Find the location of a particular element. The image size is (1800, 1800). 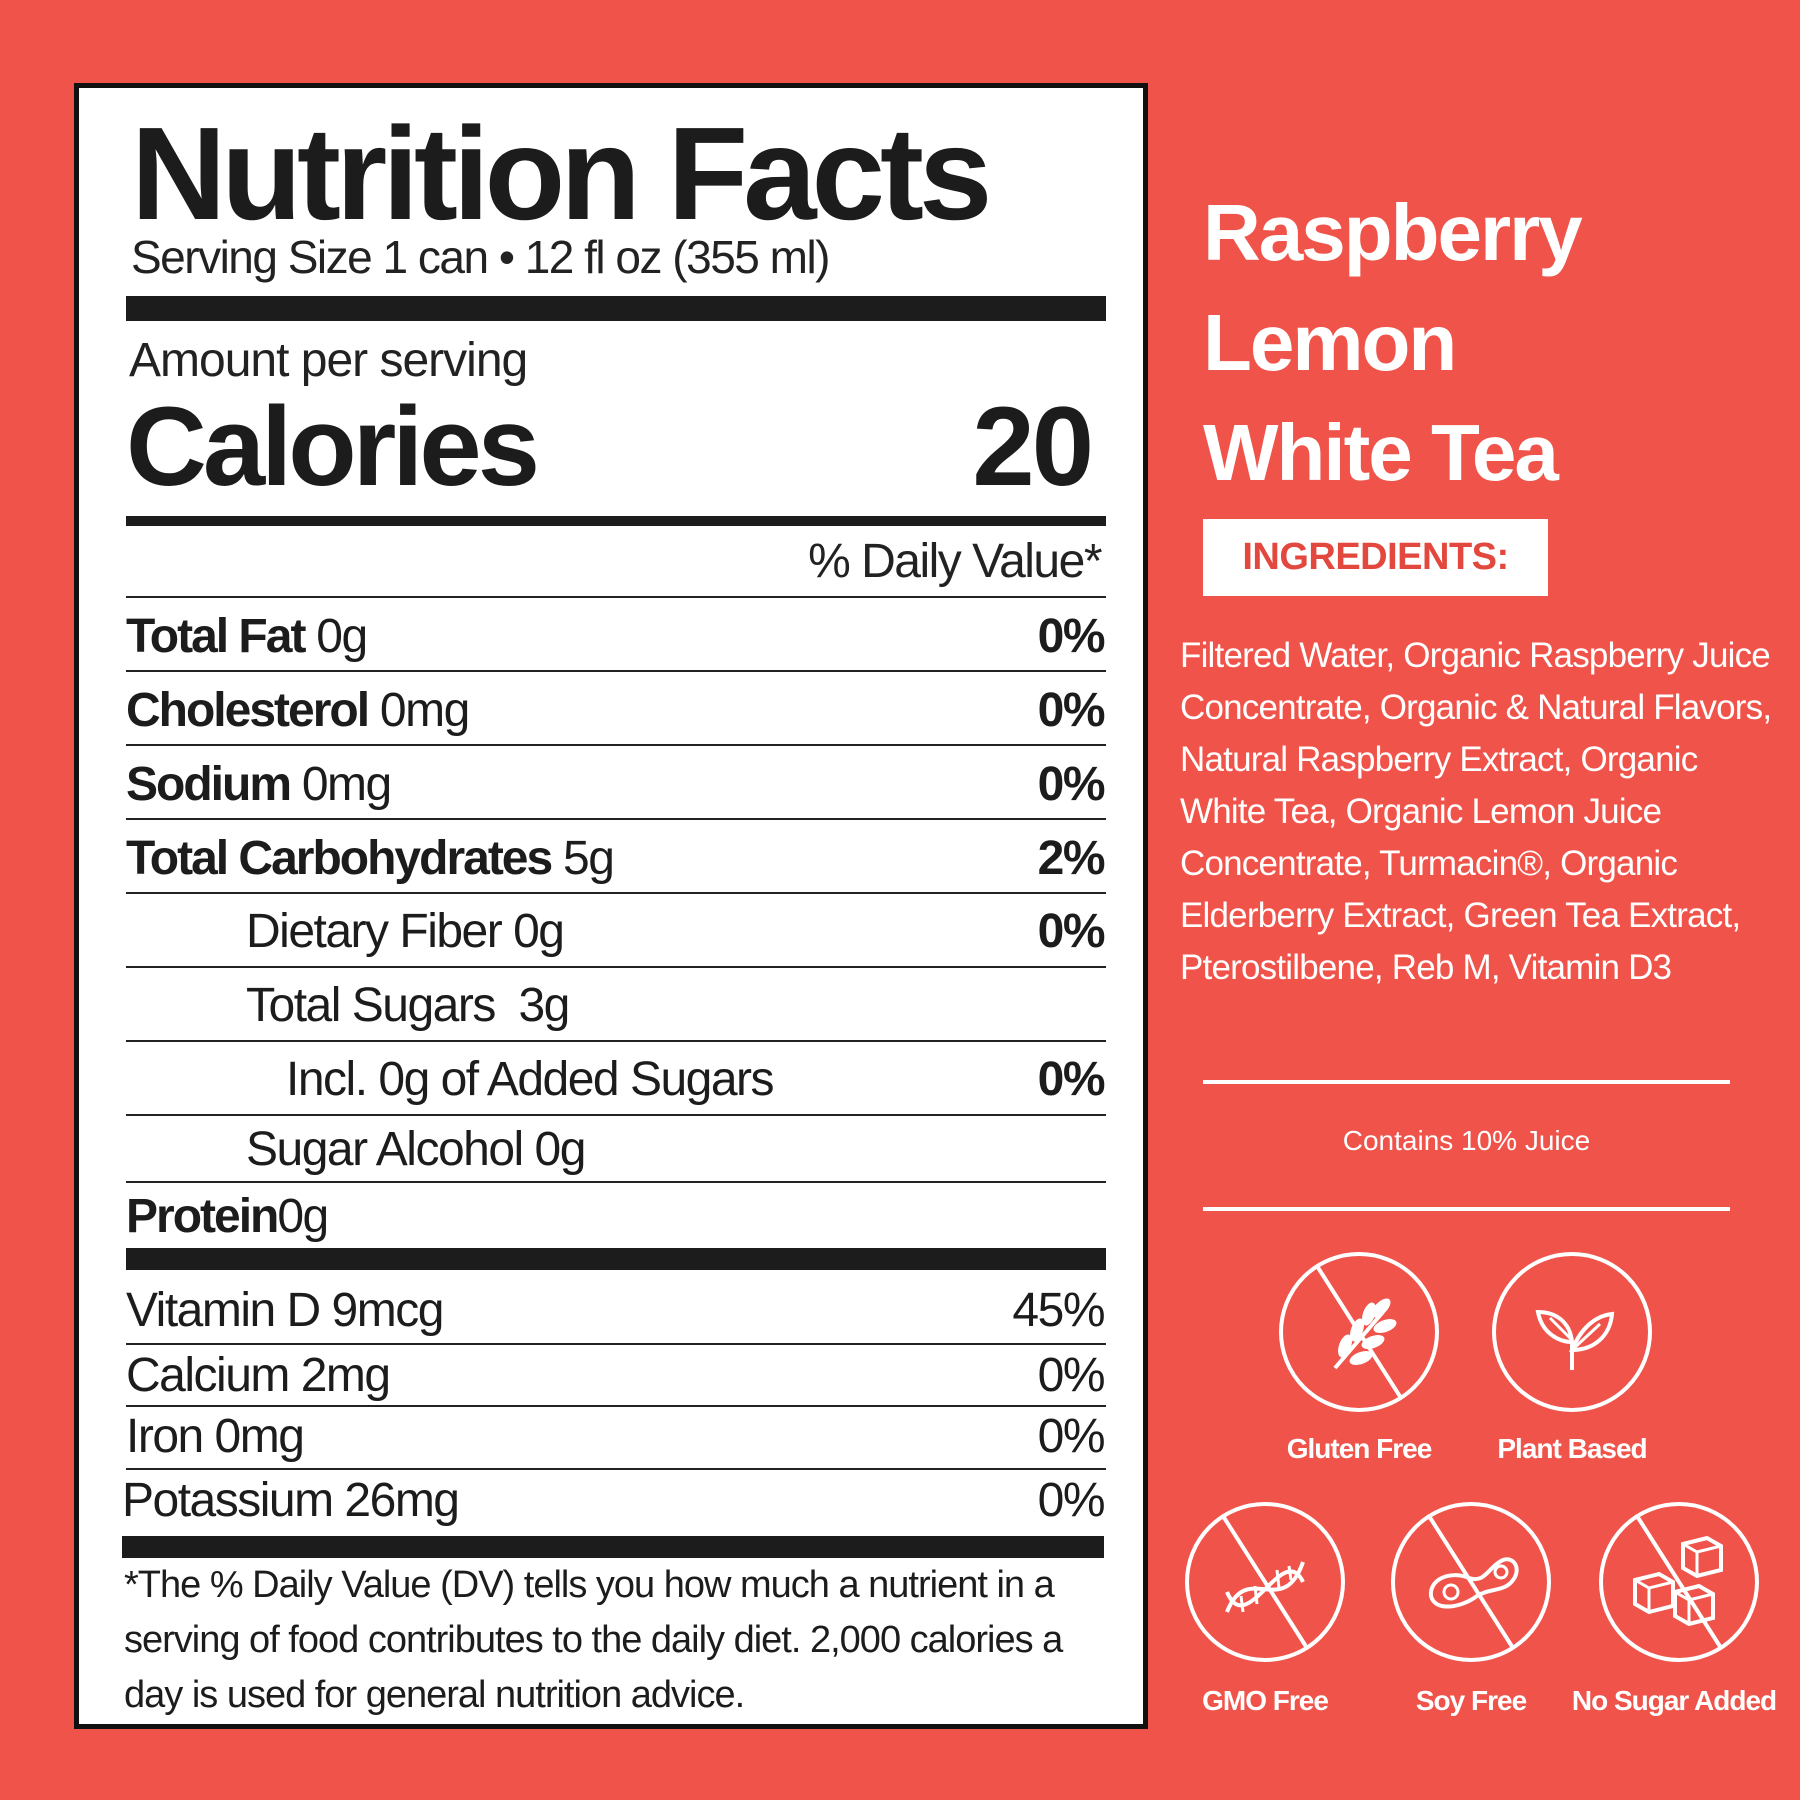

nutrient-name: Total Carbohydrates is located at coordinates (339, 858).